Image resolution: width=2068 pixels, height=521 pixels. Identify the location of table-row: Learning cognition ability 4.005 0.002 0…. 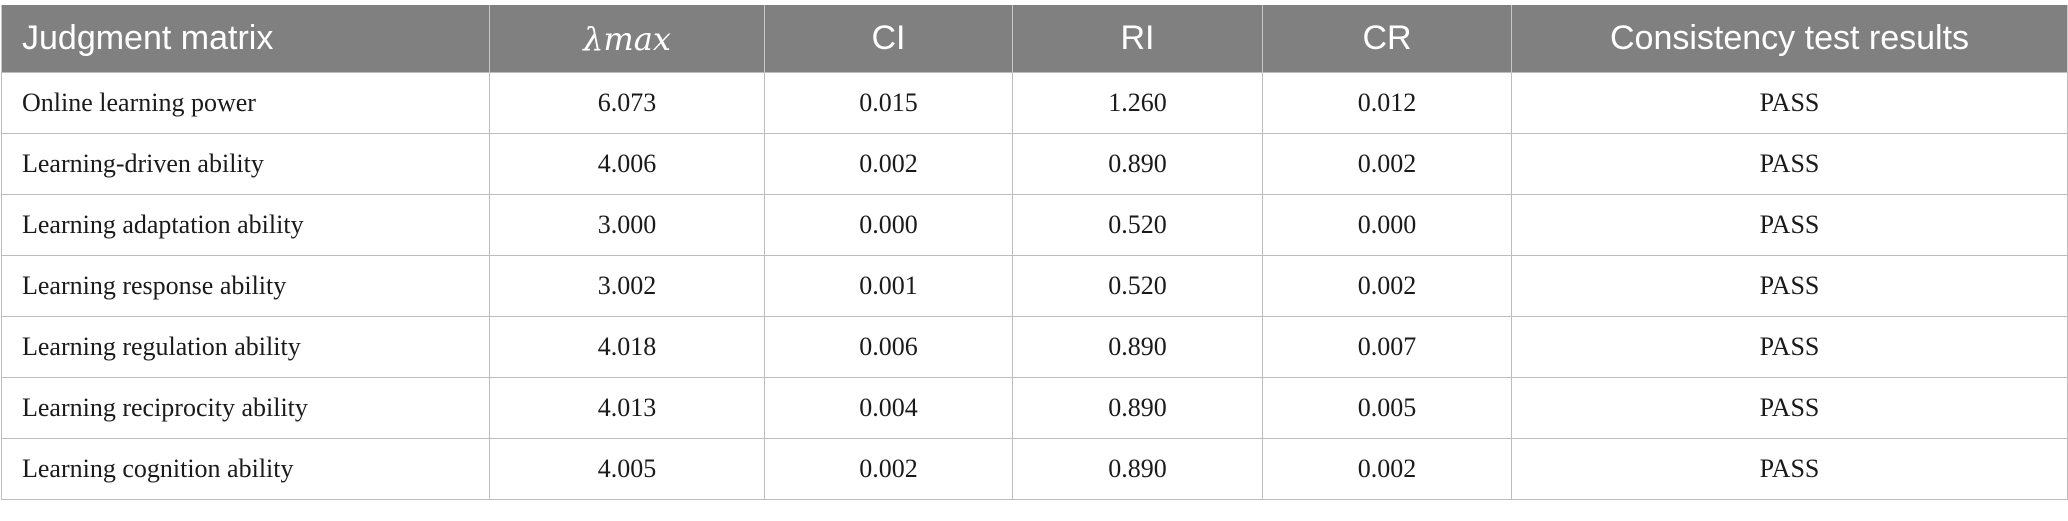
(1034, 469).